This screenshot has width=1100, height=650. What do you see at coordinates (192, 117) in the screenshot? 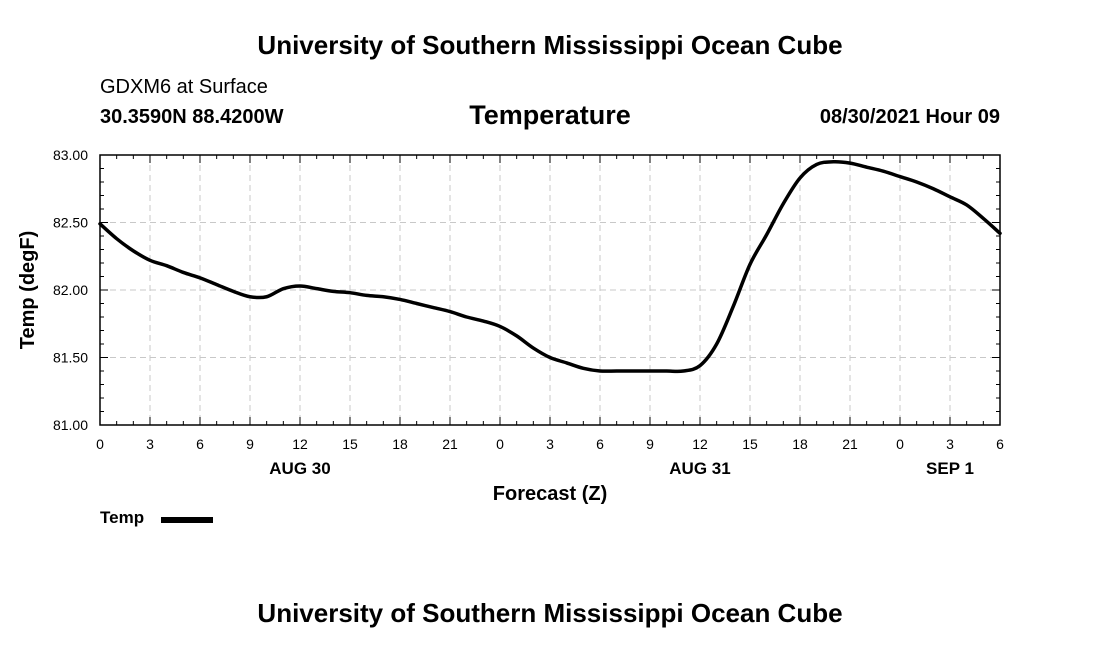
I see `coordinates-label: 30.3590N 88.4200W` at bounding box center [192, 117].